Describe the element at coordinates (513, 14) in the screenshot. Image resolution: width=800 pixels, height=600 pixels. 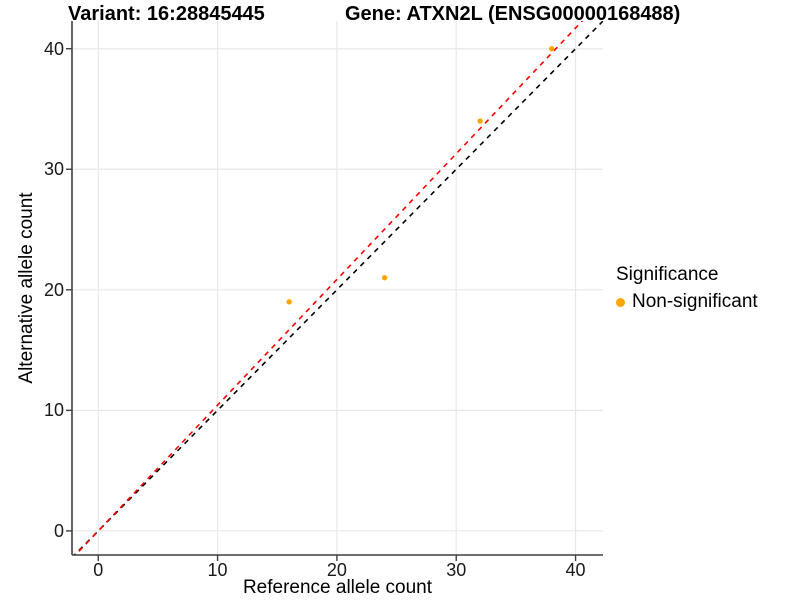
I see `plot-title-gene: Gene: ATXN2L (ENSG00000168488)` at that location.